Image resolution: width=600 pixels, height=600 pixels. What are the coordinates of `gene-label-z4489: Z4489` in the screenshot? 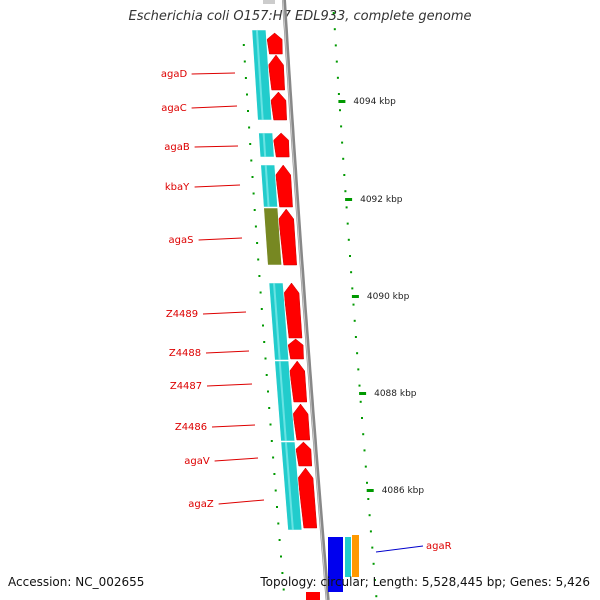 It's located at (182, 314).